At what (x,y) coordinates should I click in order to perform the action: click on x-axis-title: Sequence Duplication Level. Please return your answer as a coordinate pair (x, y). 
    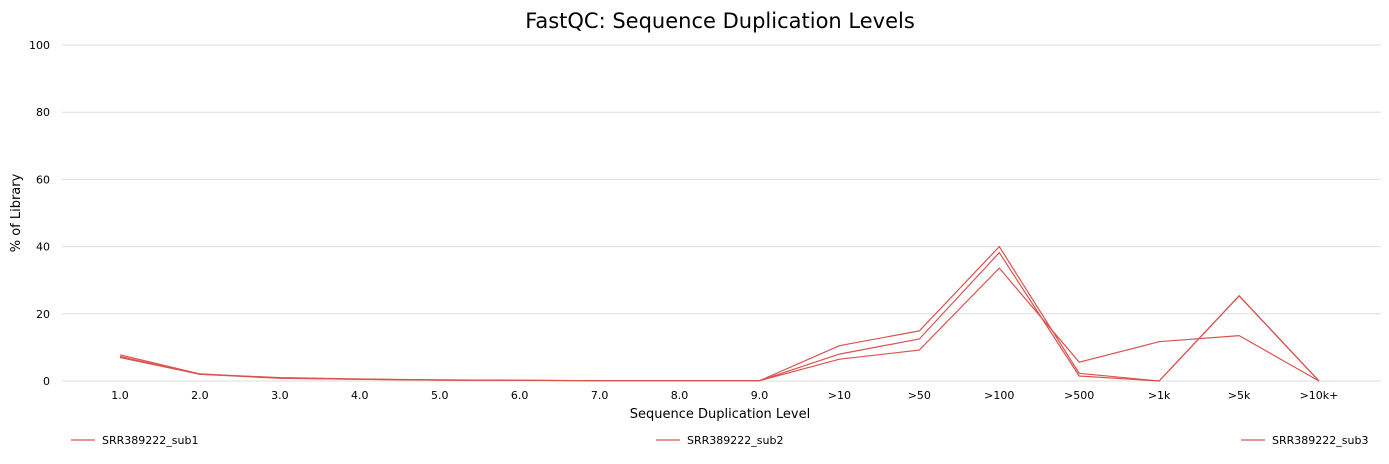
    Looking at the image, I should click on (720, 414).